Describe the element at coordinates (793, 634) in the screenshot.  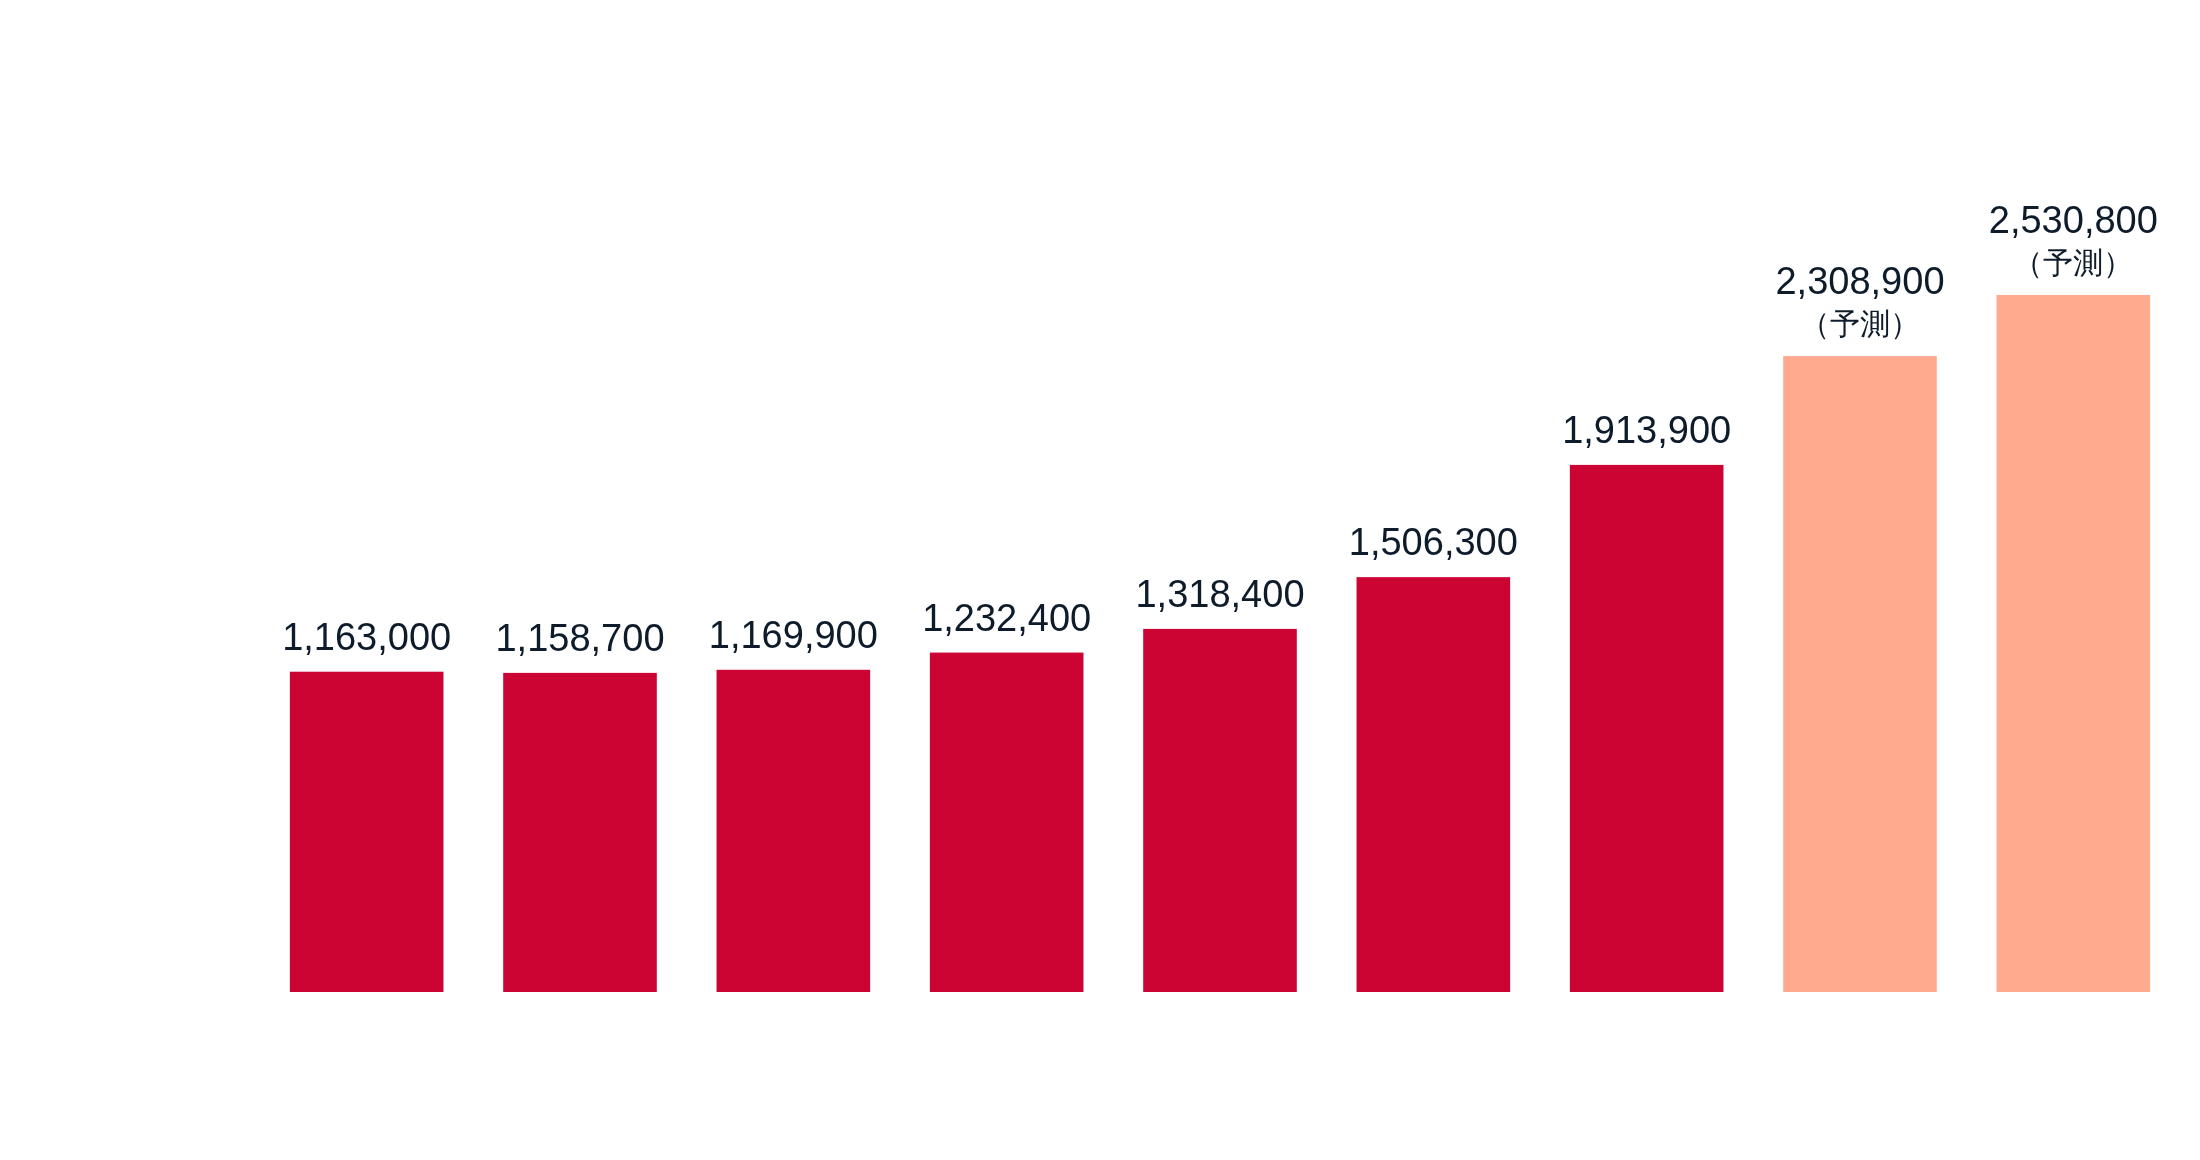
I see `data-label: 1,169,900` at that location.